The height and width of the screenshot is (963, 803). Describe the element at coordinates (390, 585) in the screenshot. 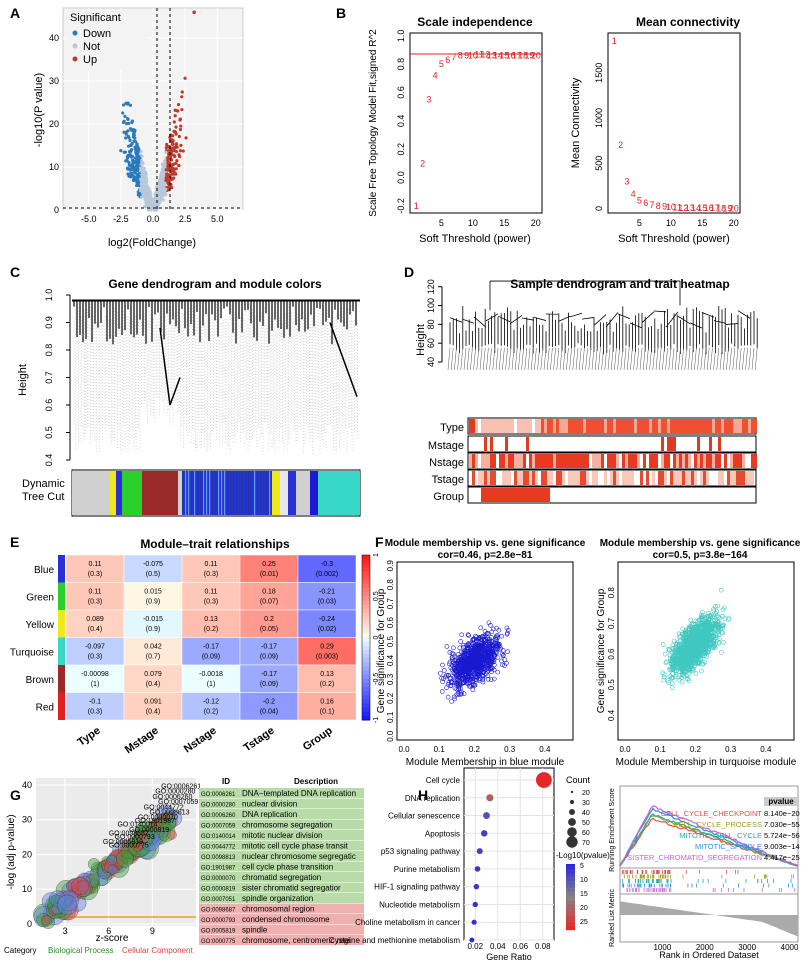

I see `tick-y-left: 0.8` at that location.